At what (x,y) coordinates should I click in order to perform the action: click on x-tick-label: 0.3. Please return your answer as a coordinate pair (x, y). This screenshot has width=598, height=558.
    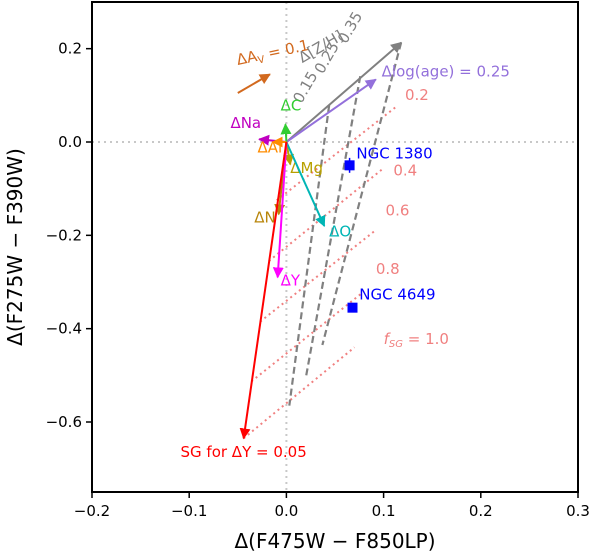
    Looking at the image, I should click on (578, 511).